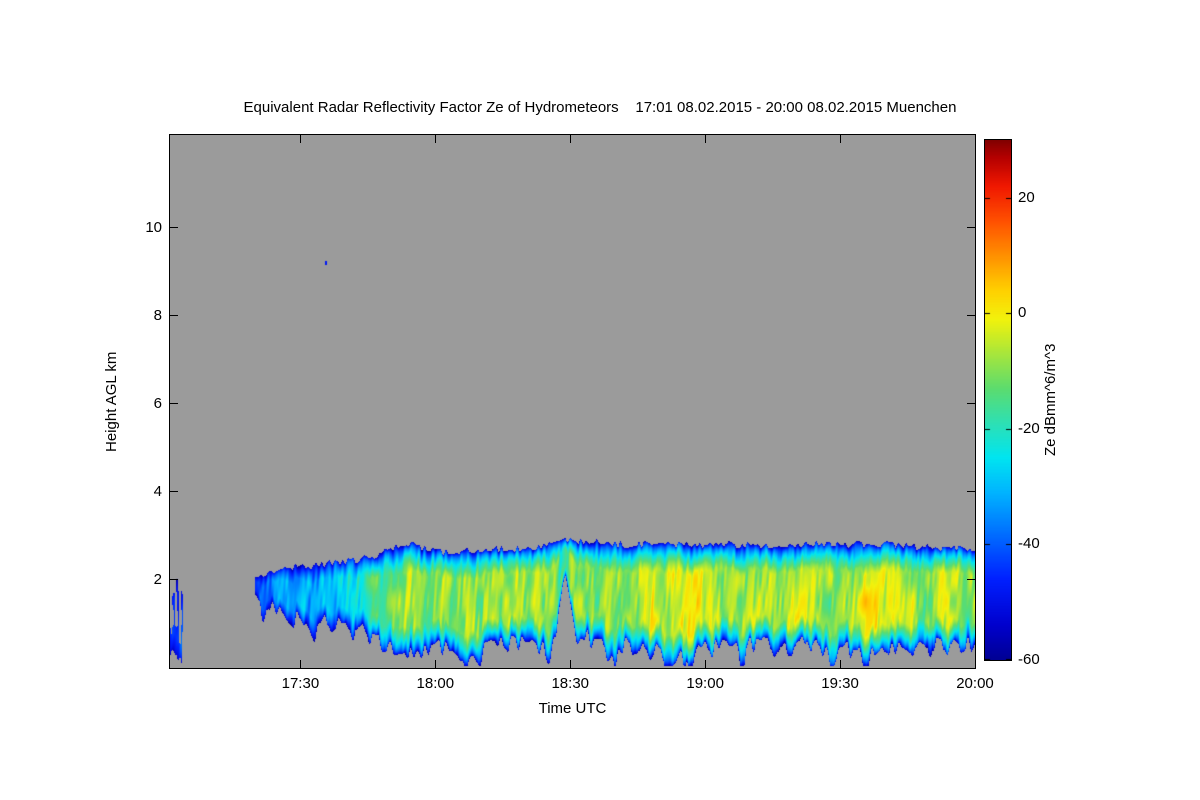 The width and height of the screenshot is (1200, 800). What do you see at coordinates (572, 708) in the screenshot?
I see `x-axis-label: Time UTC` at bounding box center [572, 708].